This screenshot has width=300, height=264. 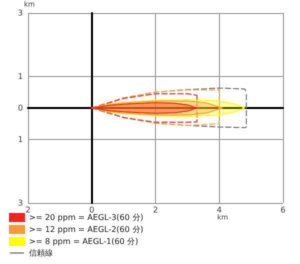 I want to click on x-tick-label: 6, so click(x=283, y=210).